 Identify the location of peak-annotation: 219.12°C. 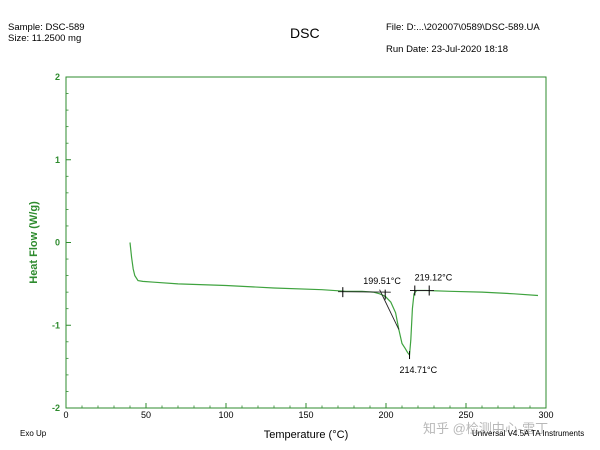
(434, 277).